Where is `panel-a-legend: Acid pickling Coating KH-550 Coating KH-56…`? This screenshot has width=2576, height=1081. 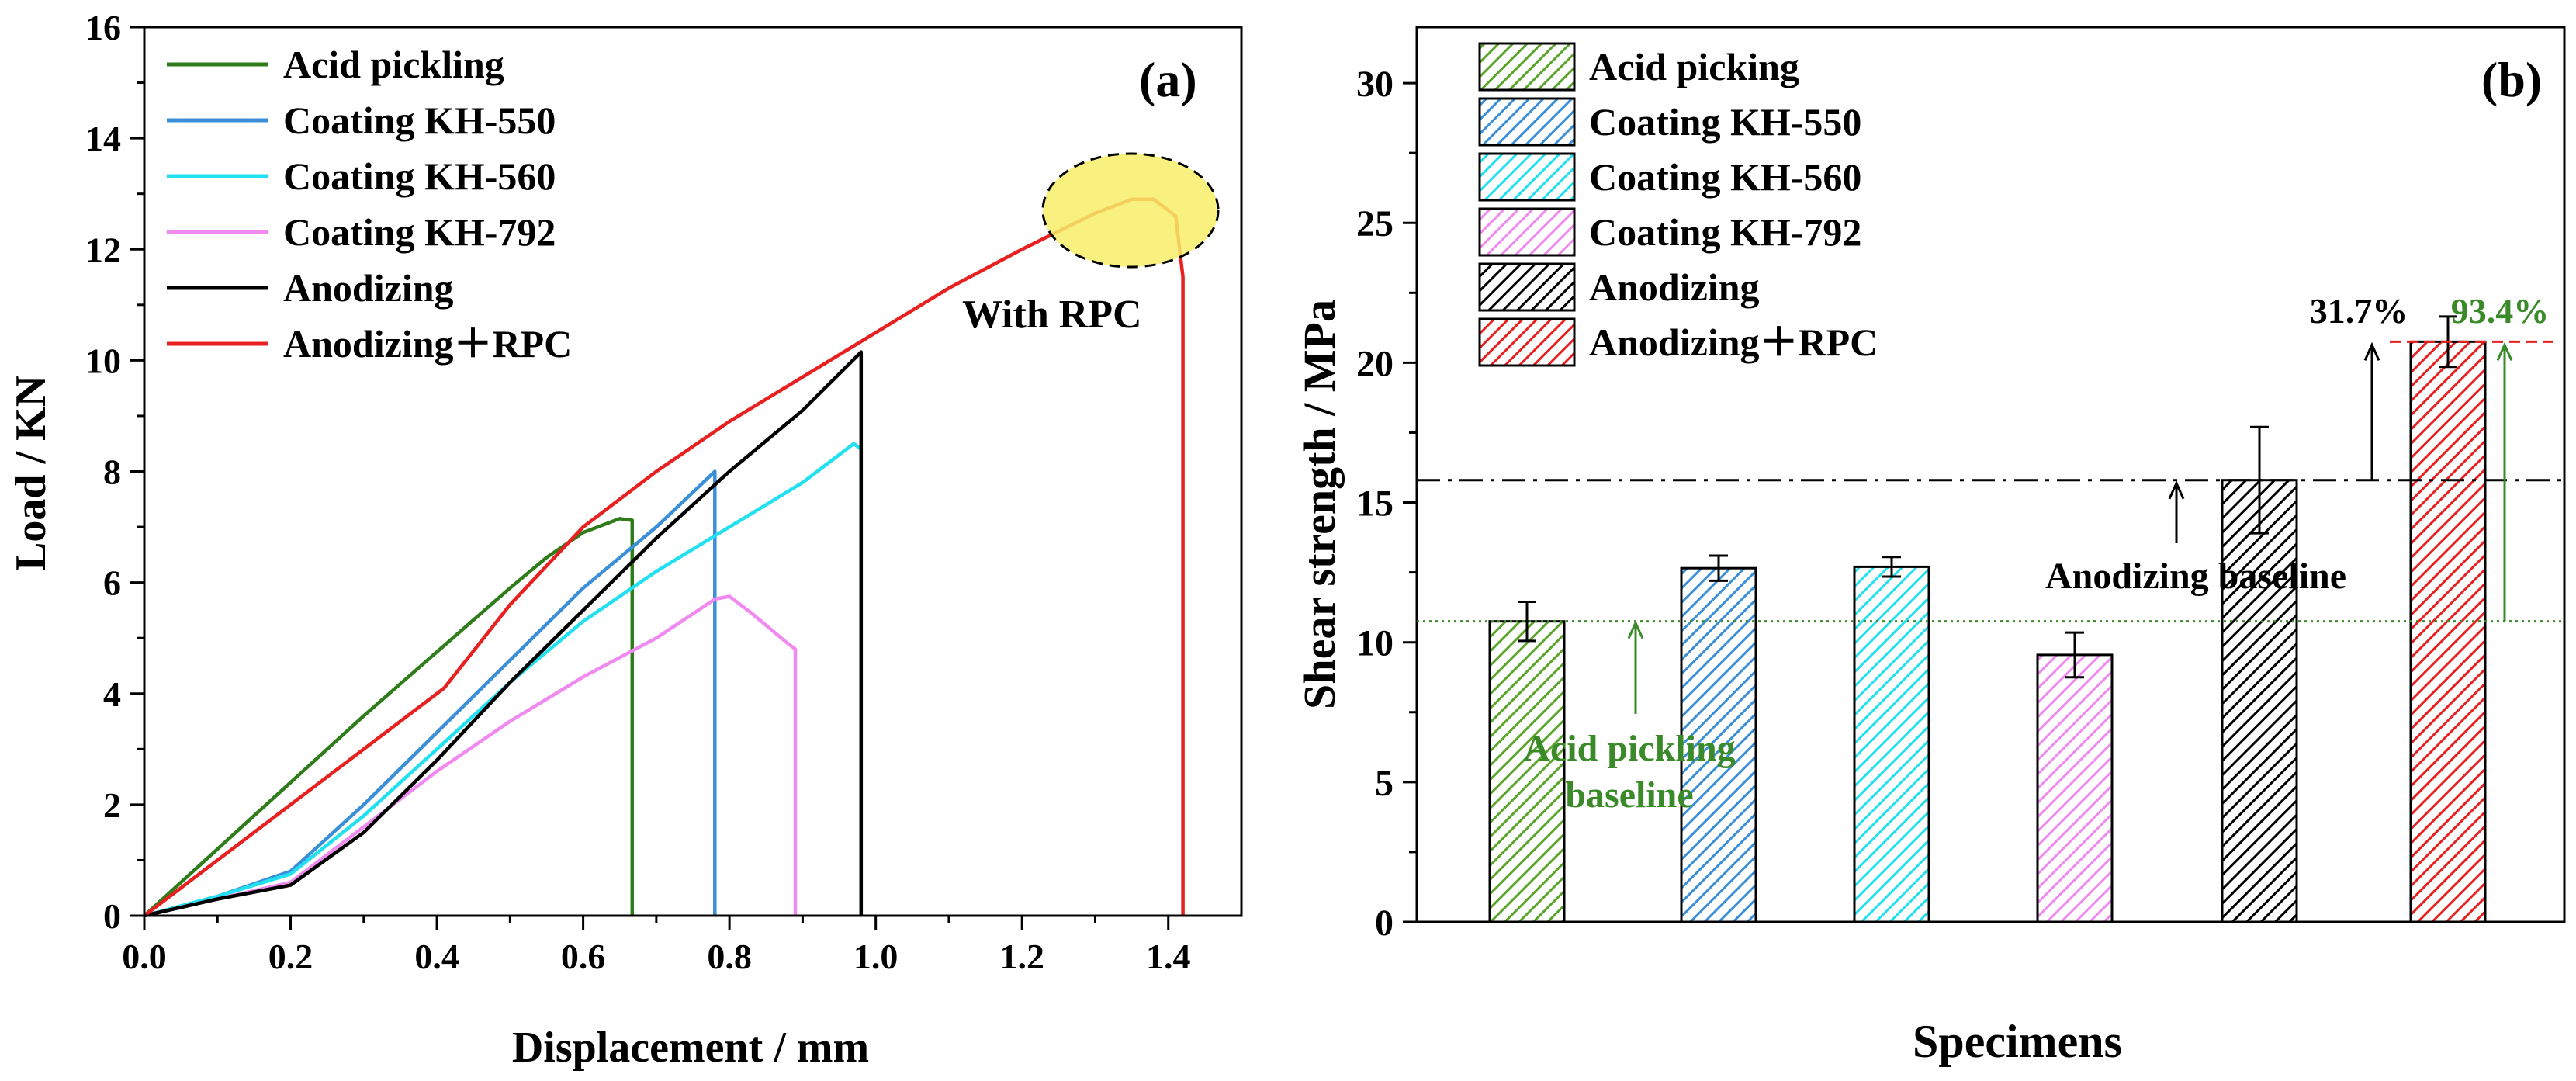
panel-a-legend: Acid pickling Coating KH-550 Coating KH-56… is located at coordinates (369, 204).